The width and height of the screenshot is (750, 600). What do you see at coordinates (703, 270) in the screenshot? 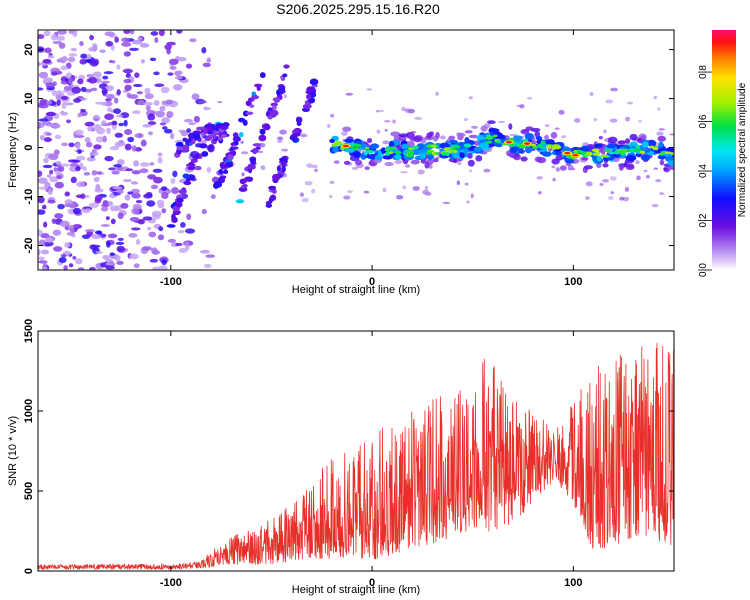
I see `colorbar-tick-label: 0.0` at bounding box center [703, 270].